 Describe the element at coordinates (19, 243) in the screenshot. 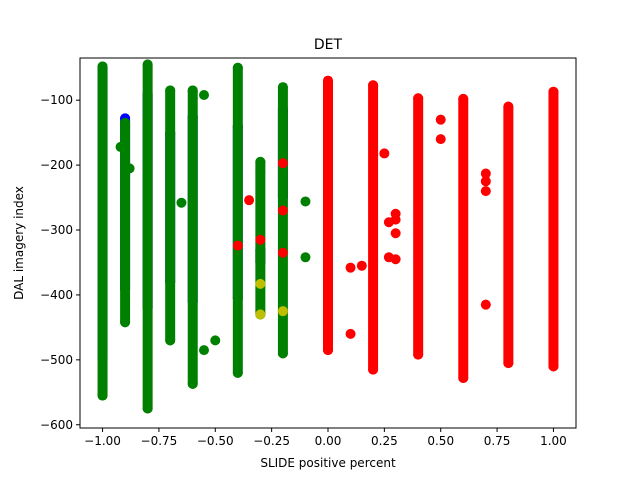

I see `y-axis-label: DAL imagery index` at that location.